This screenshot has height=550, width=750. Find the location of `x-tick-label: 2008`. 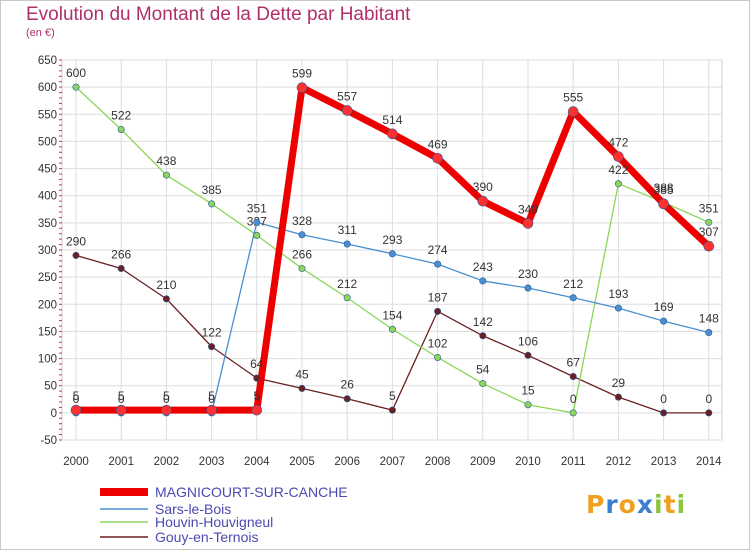

x-tick-label: 2008 is located at coordinates (438, 462).